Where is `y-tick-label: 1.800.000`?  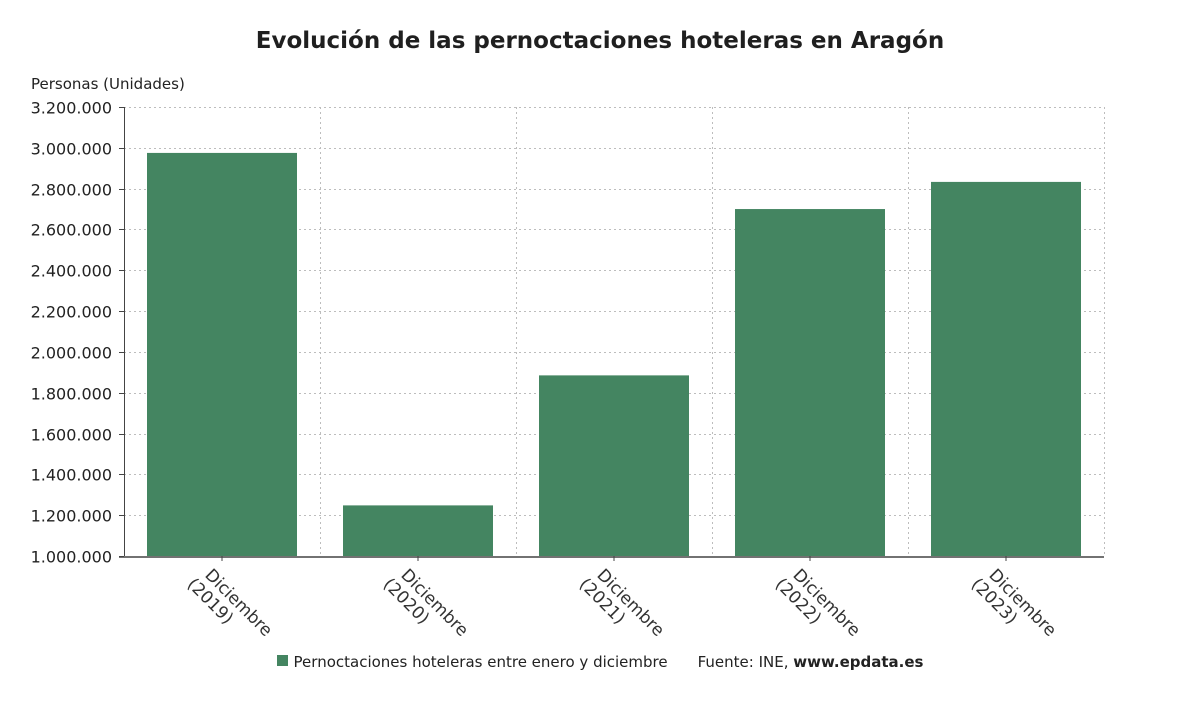 y-tick-label: 1.800.000 is located at coordinates (71, 394).